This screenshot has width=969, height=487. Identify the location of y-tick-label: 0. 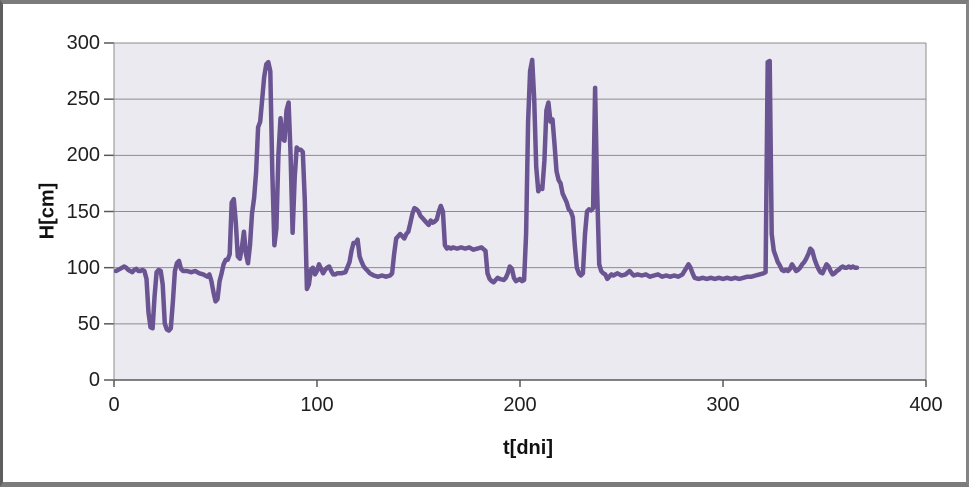
(94, 380).